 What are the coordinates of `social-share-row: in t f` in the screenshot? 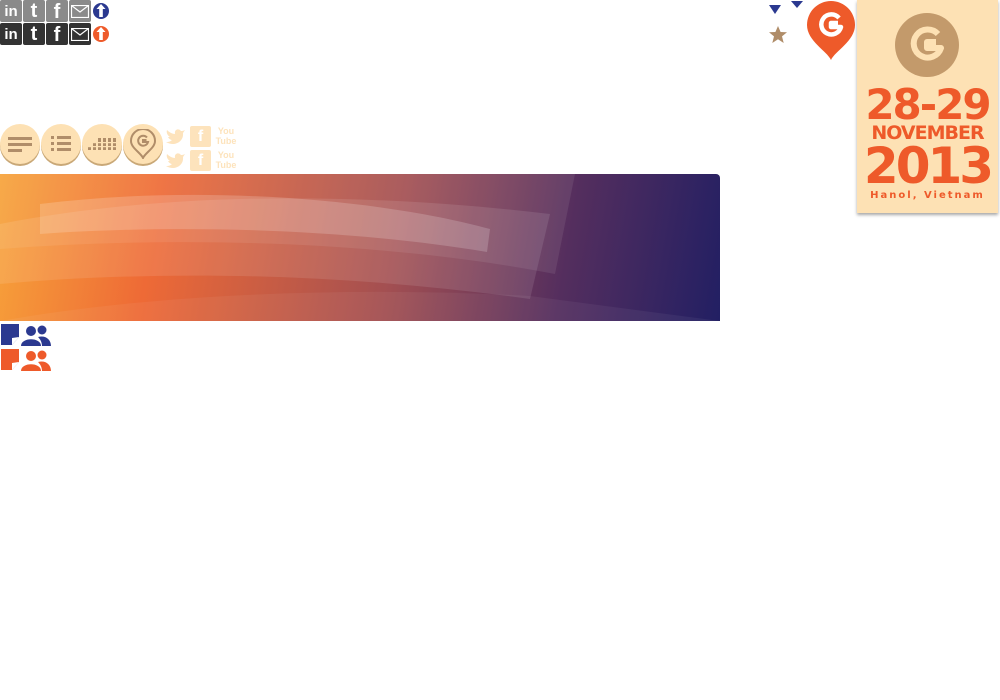 It's located at (55, 11).